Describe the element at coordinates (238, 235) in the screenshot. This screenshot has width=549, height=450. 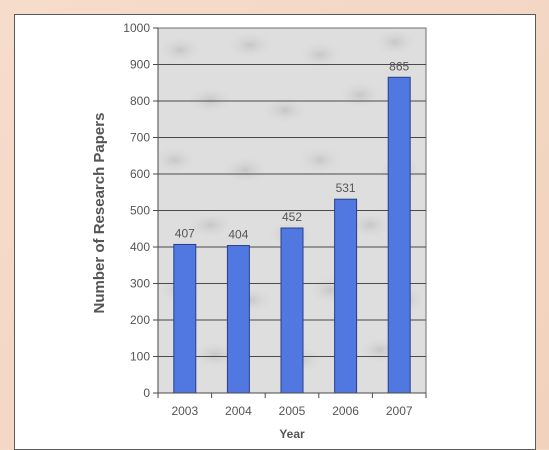
I see `data-label-2004: 404` at that location.